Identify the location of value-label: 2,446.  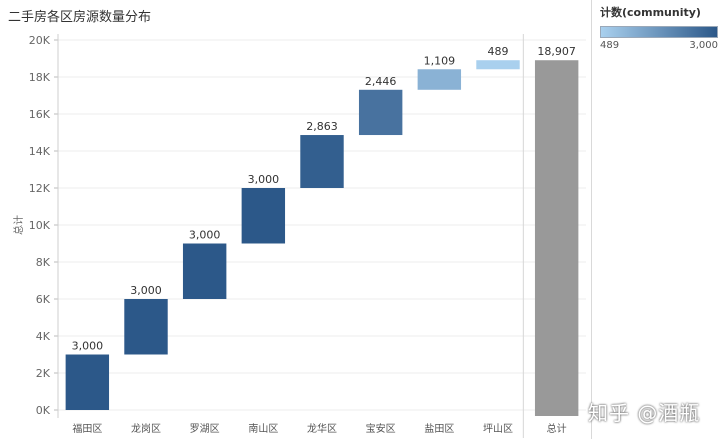
(381, 81).